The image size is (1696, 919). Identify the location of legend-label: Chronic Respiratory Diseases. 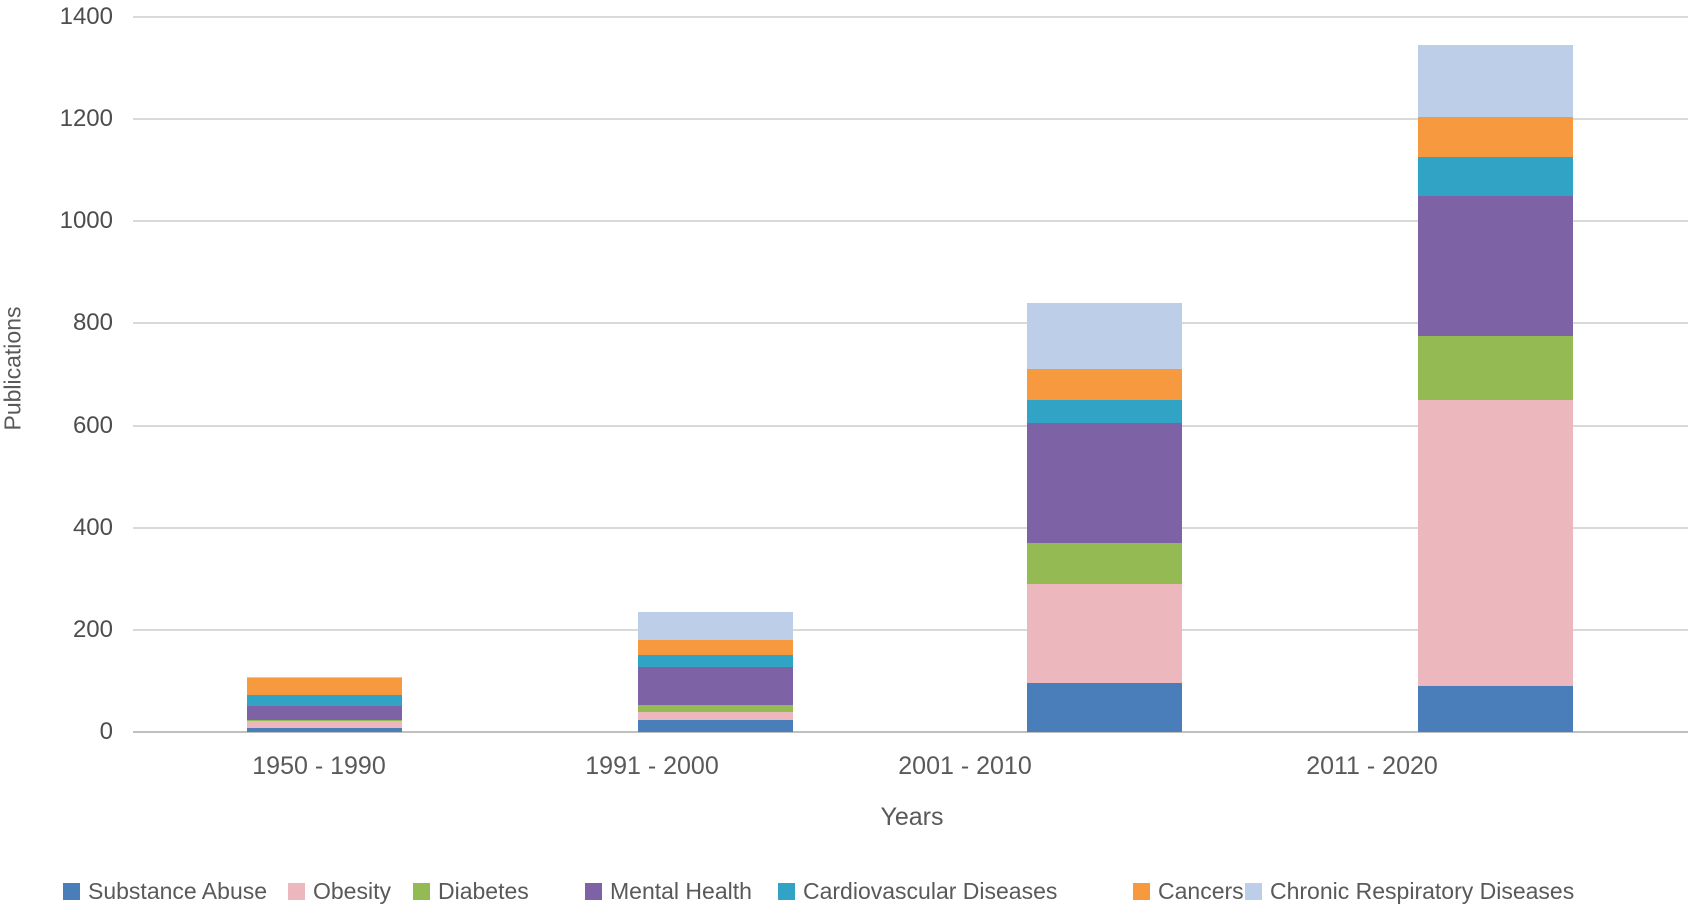
(1422, 891).